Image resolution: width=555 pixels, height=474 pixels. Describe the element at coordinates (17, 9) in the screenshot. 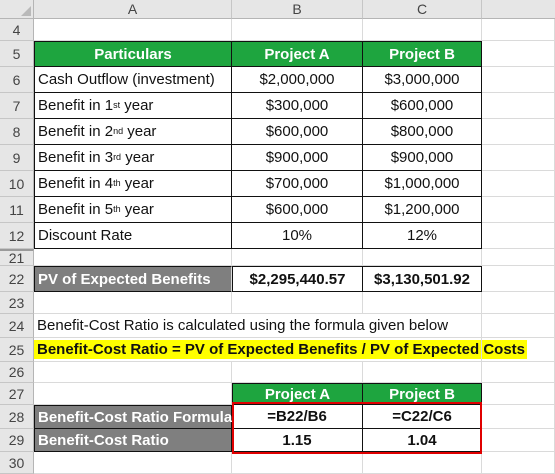

I see `select-all-corner` at that location.